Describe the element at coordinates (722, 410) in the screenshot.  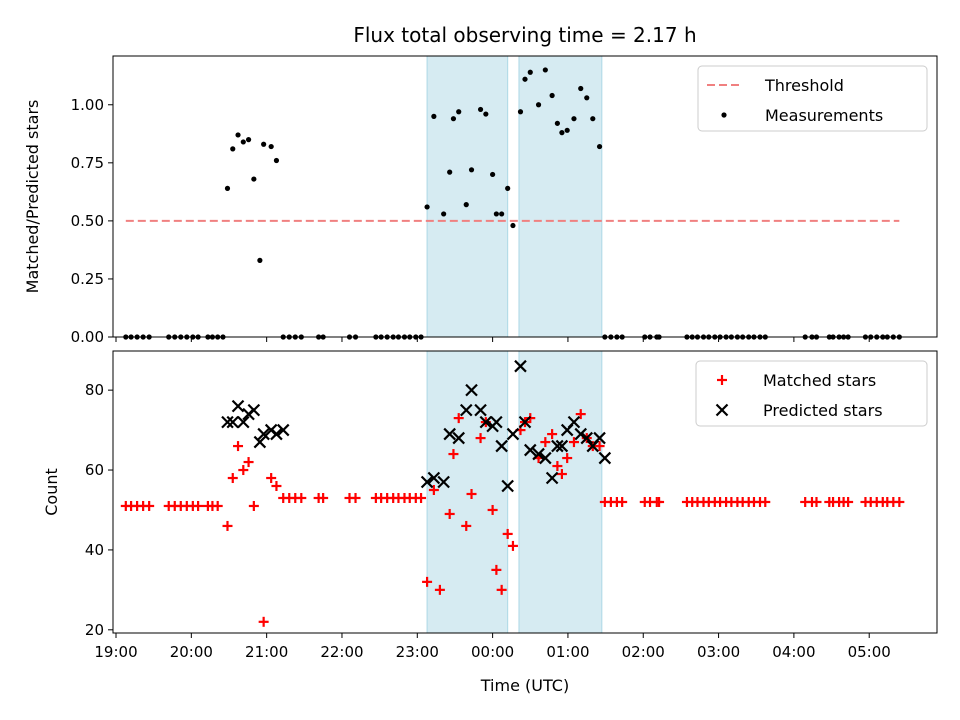
I see `legend-predicted-swatch` at that location.